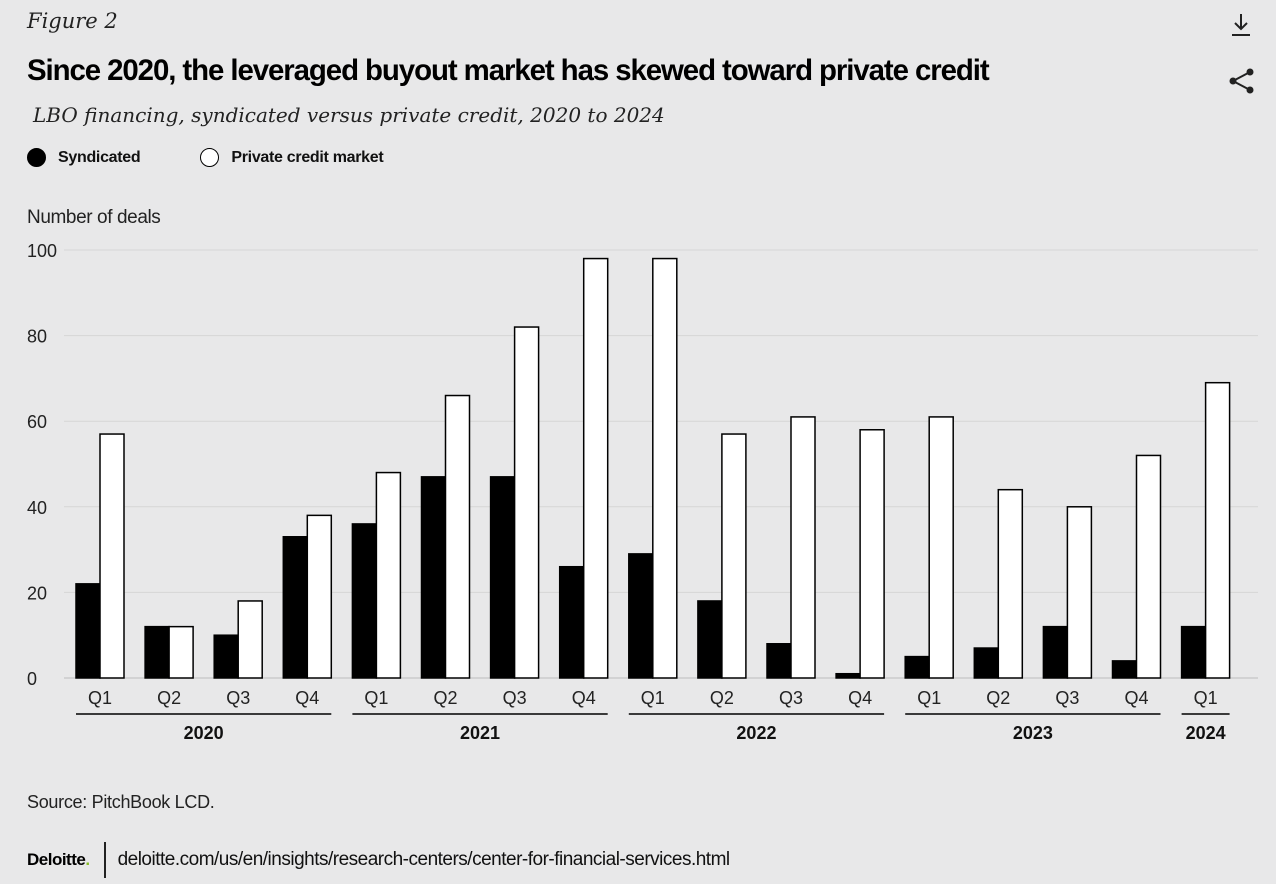  Describe the element at coordinates (99, 157) in the screenshot. I see `legend-label-syndicated: Syndicated` at that location.